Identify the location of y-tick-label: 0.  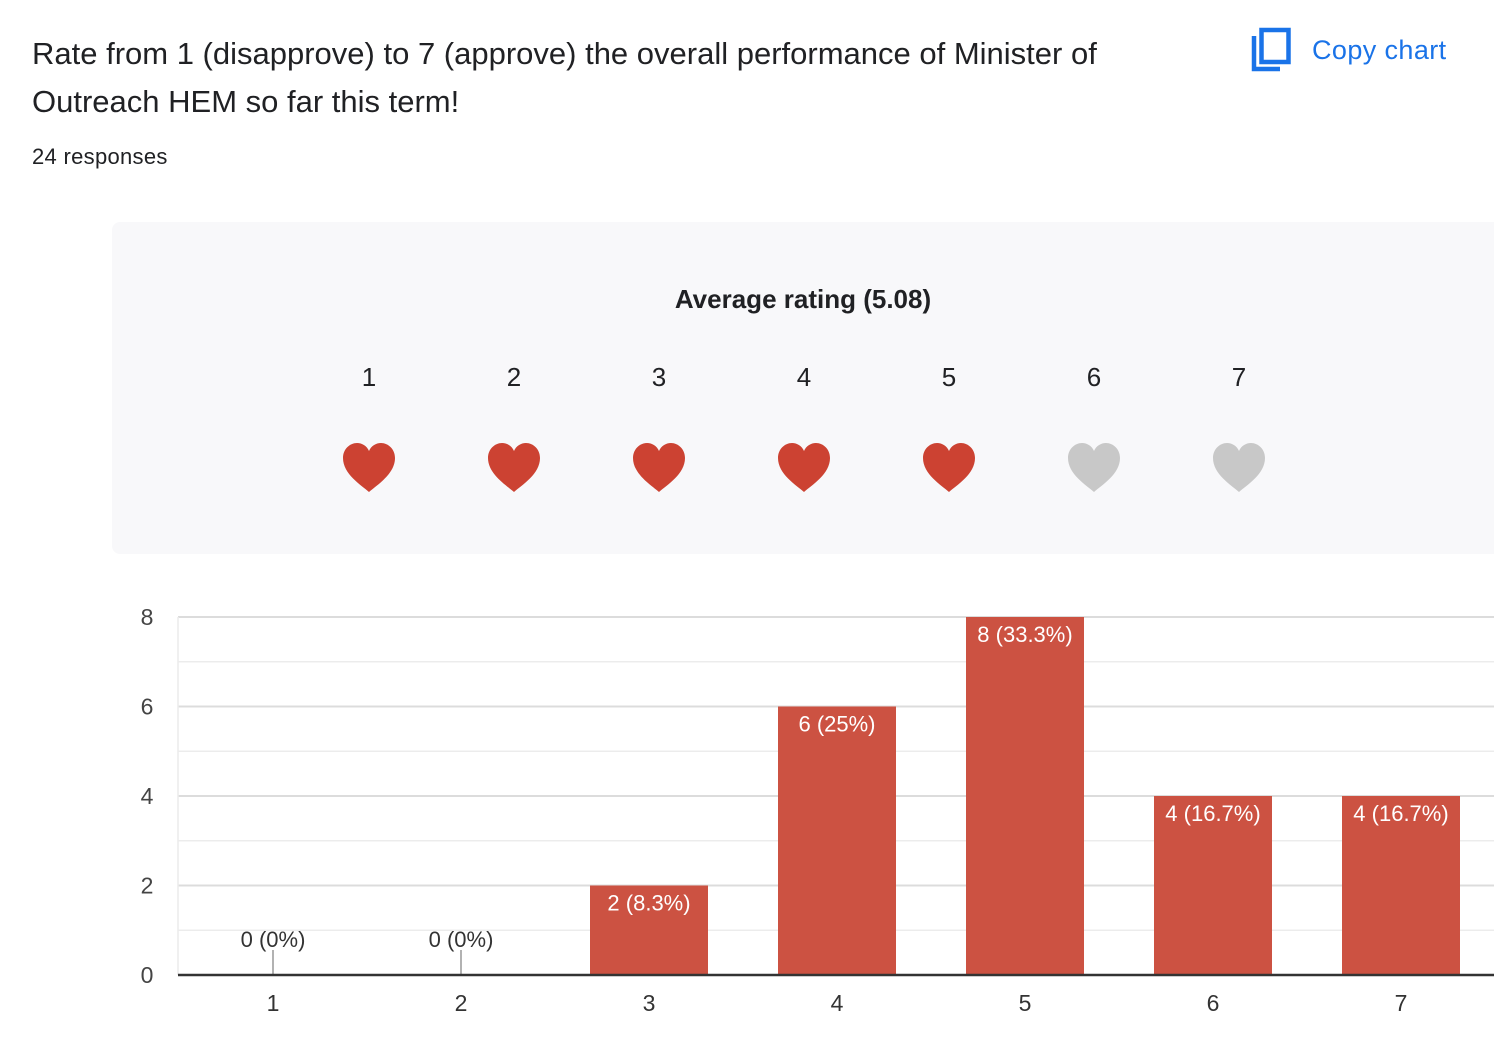
(147, 975).